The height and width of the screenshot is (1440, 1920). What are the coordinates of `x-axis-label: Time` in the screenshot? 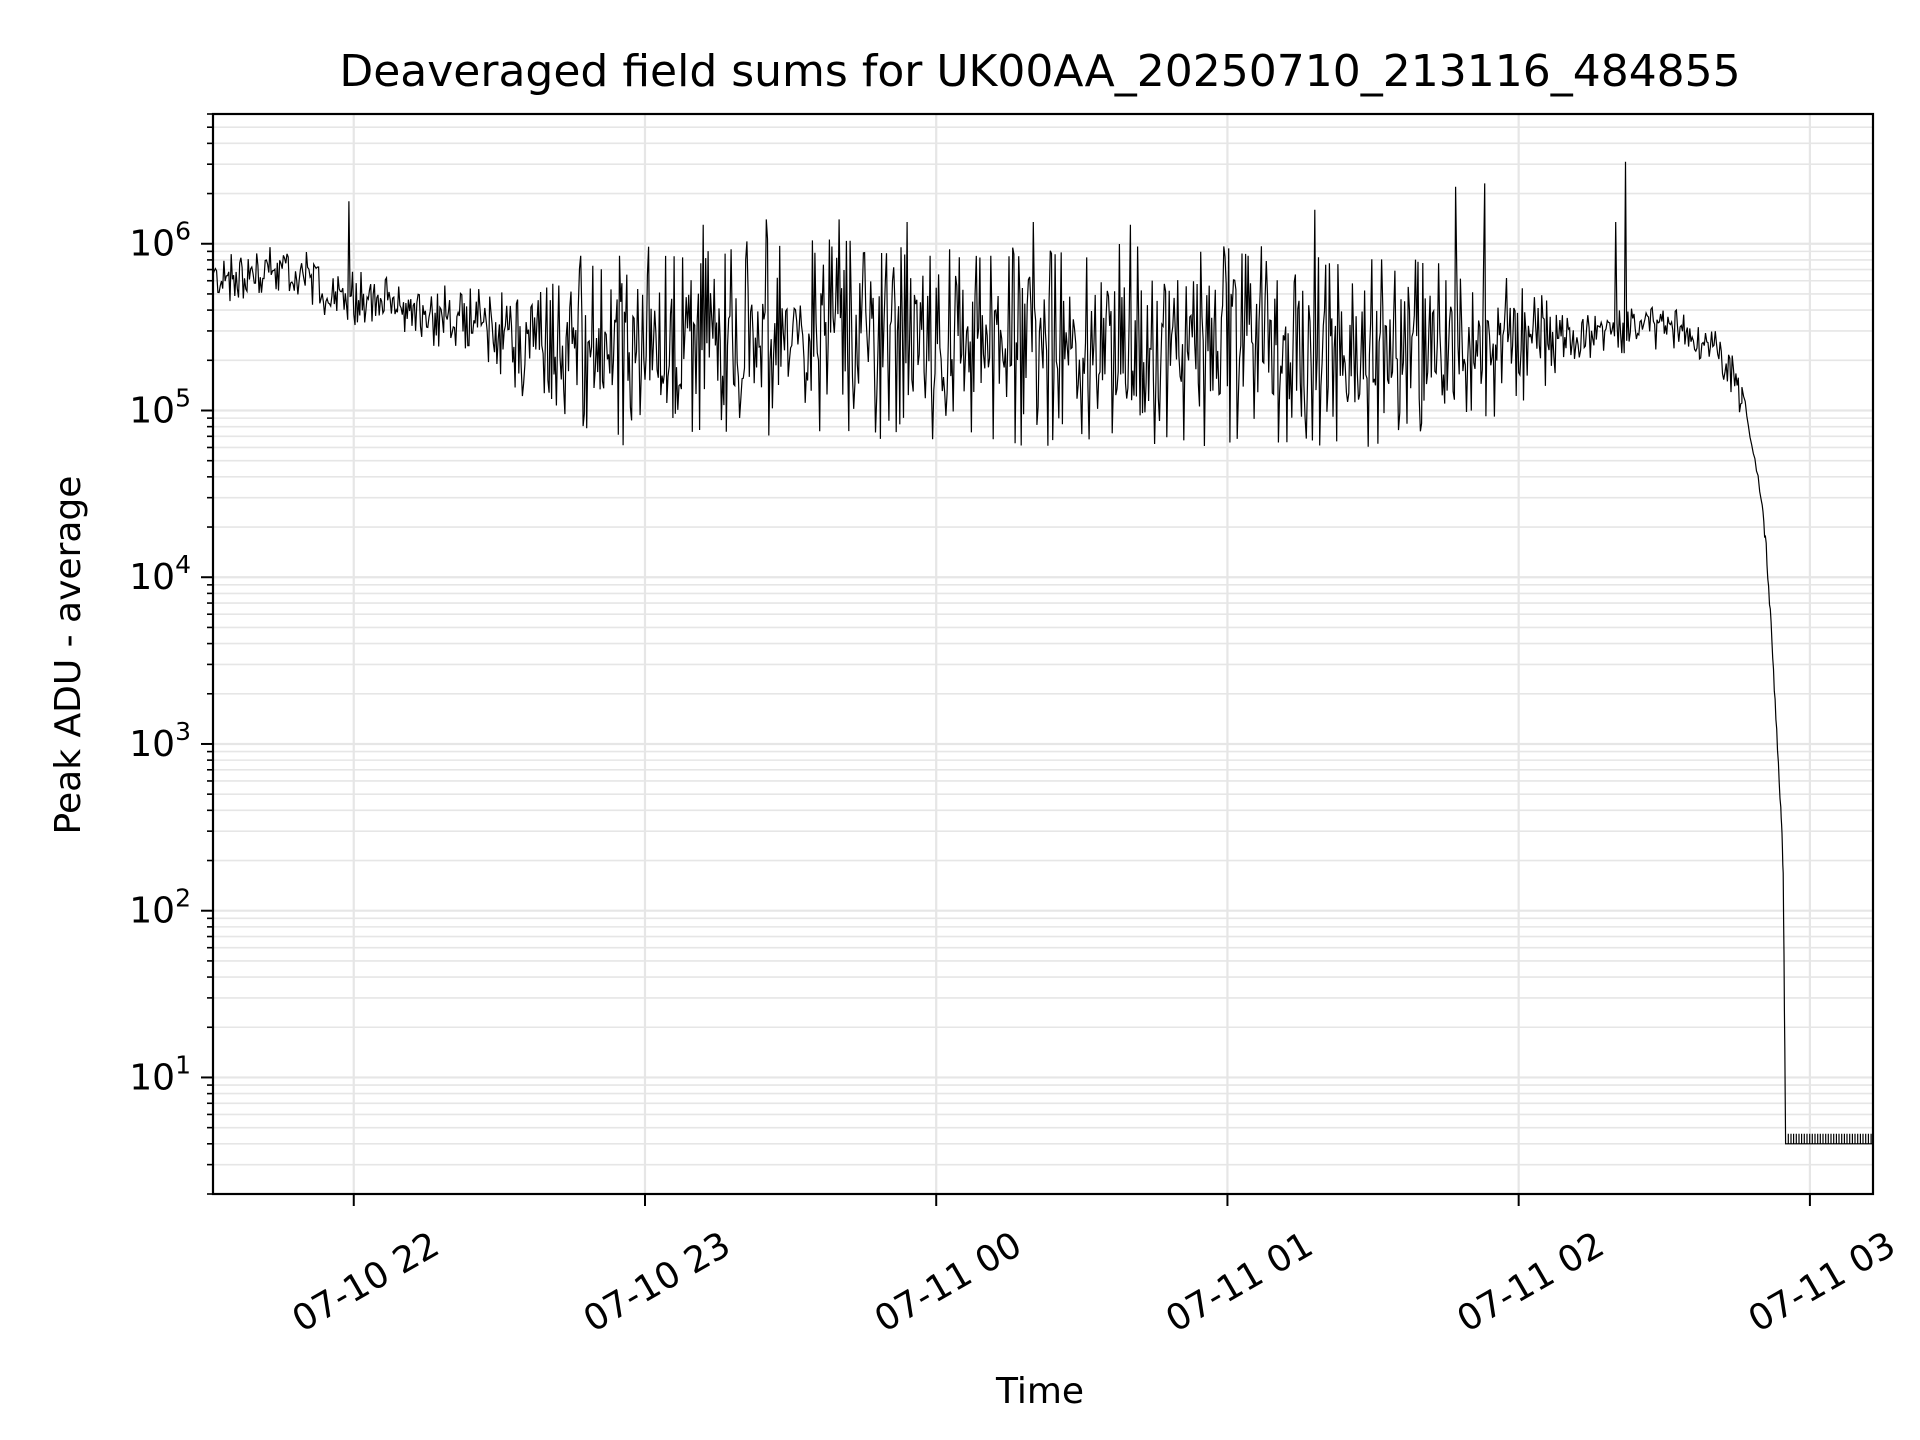 It's located at (1039, 1391).